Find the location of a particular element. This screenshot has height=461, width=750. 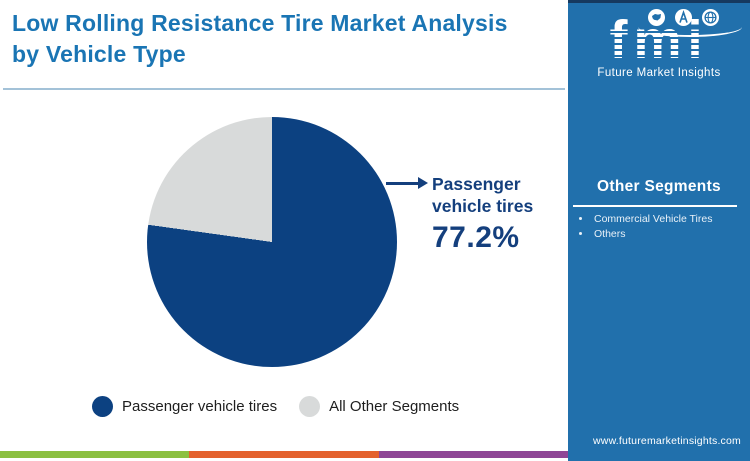

title-divider is located at coordinates (284, 89).